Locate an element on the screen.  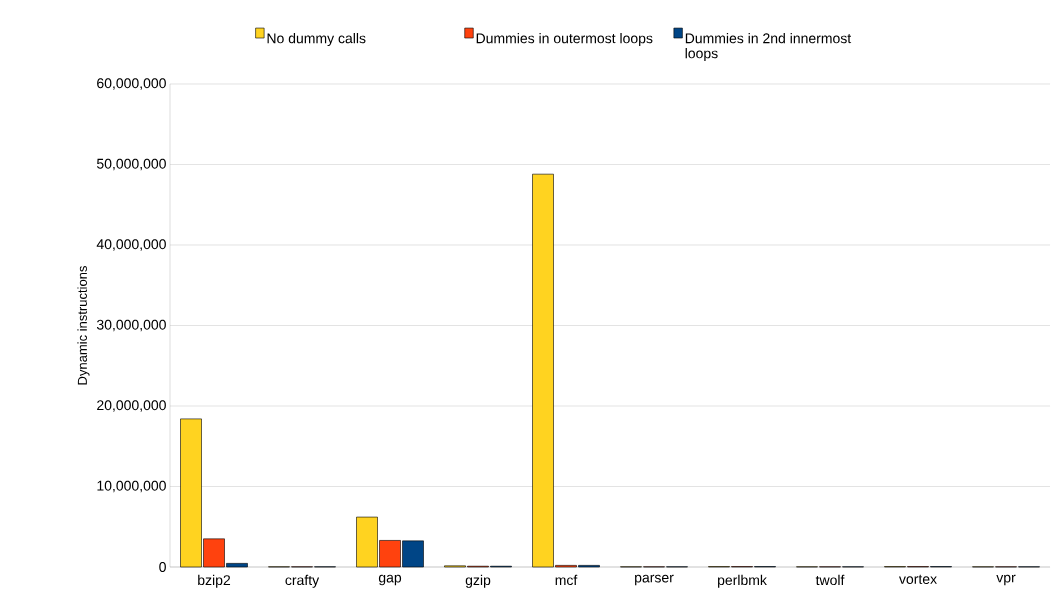
legend-label: Dummies in outermost loops is located at coordinates (564, 40).